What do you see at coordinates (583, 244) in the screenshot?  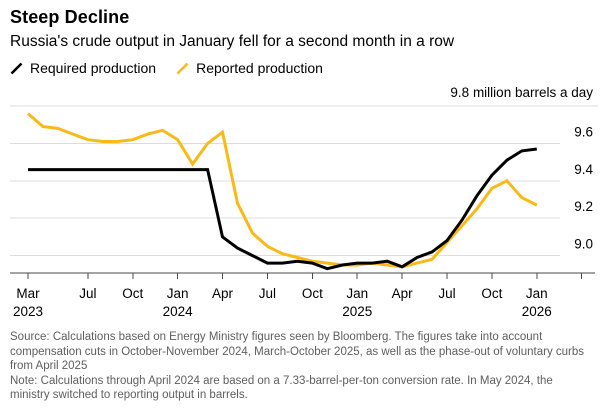 I see `y-axis-label-9.0: 9.0` at bounding box center [583, 244].